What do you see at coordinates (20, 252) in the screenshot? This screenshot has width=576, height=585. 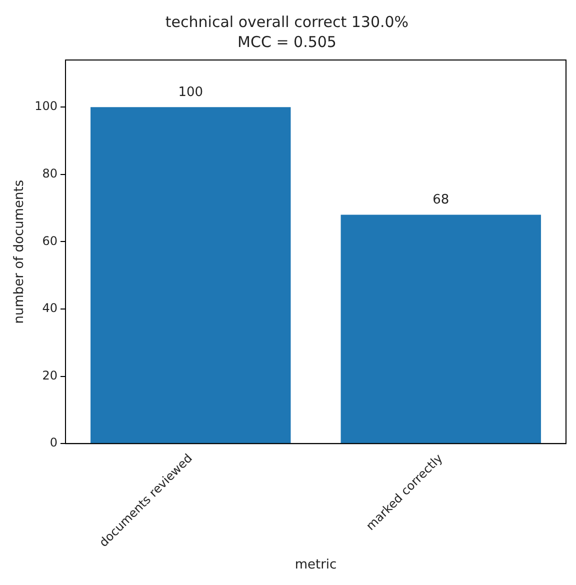 I see `y-axis-title: number of documents` at bounding box center [20, 252].